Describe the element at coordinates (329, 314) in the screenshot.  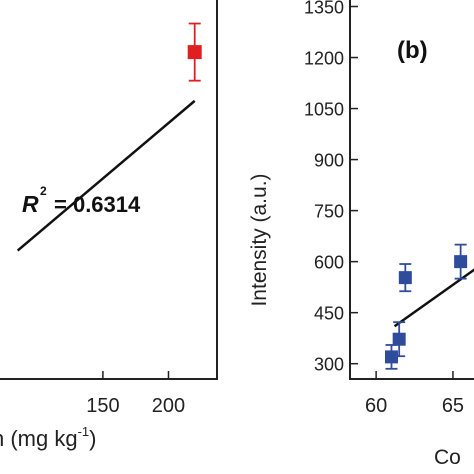
I see `y-tick-label: 450` at that location.